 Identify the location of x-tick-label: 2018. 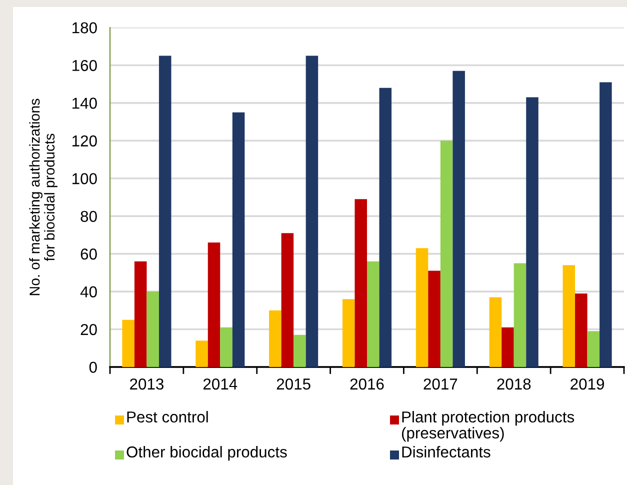
(514, 384).